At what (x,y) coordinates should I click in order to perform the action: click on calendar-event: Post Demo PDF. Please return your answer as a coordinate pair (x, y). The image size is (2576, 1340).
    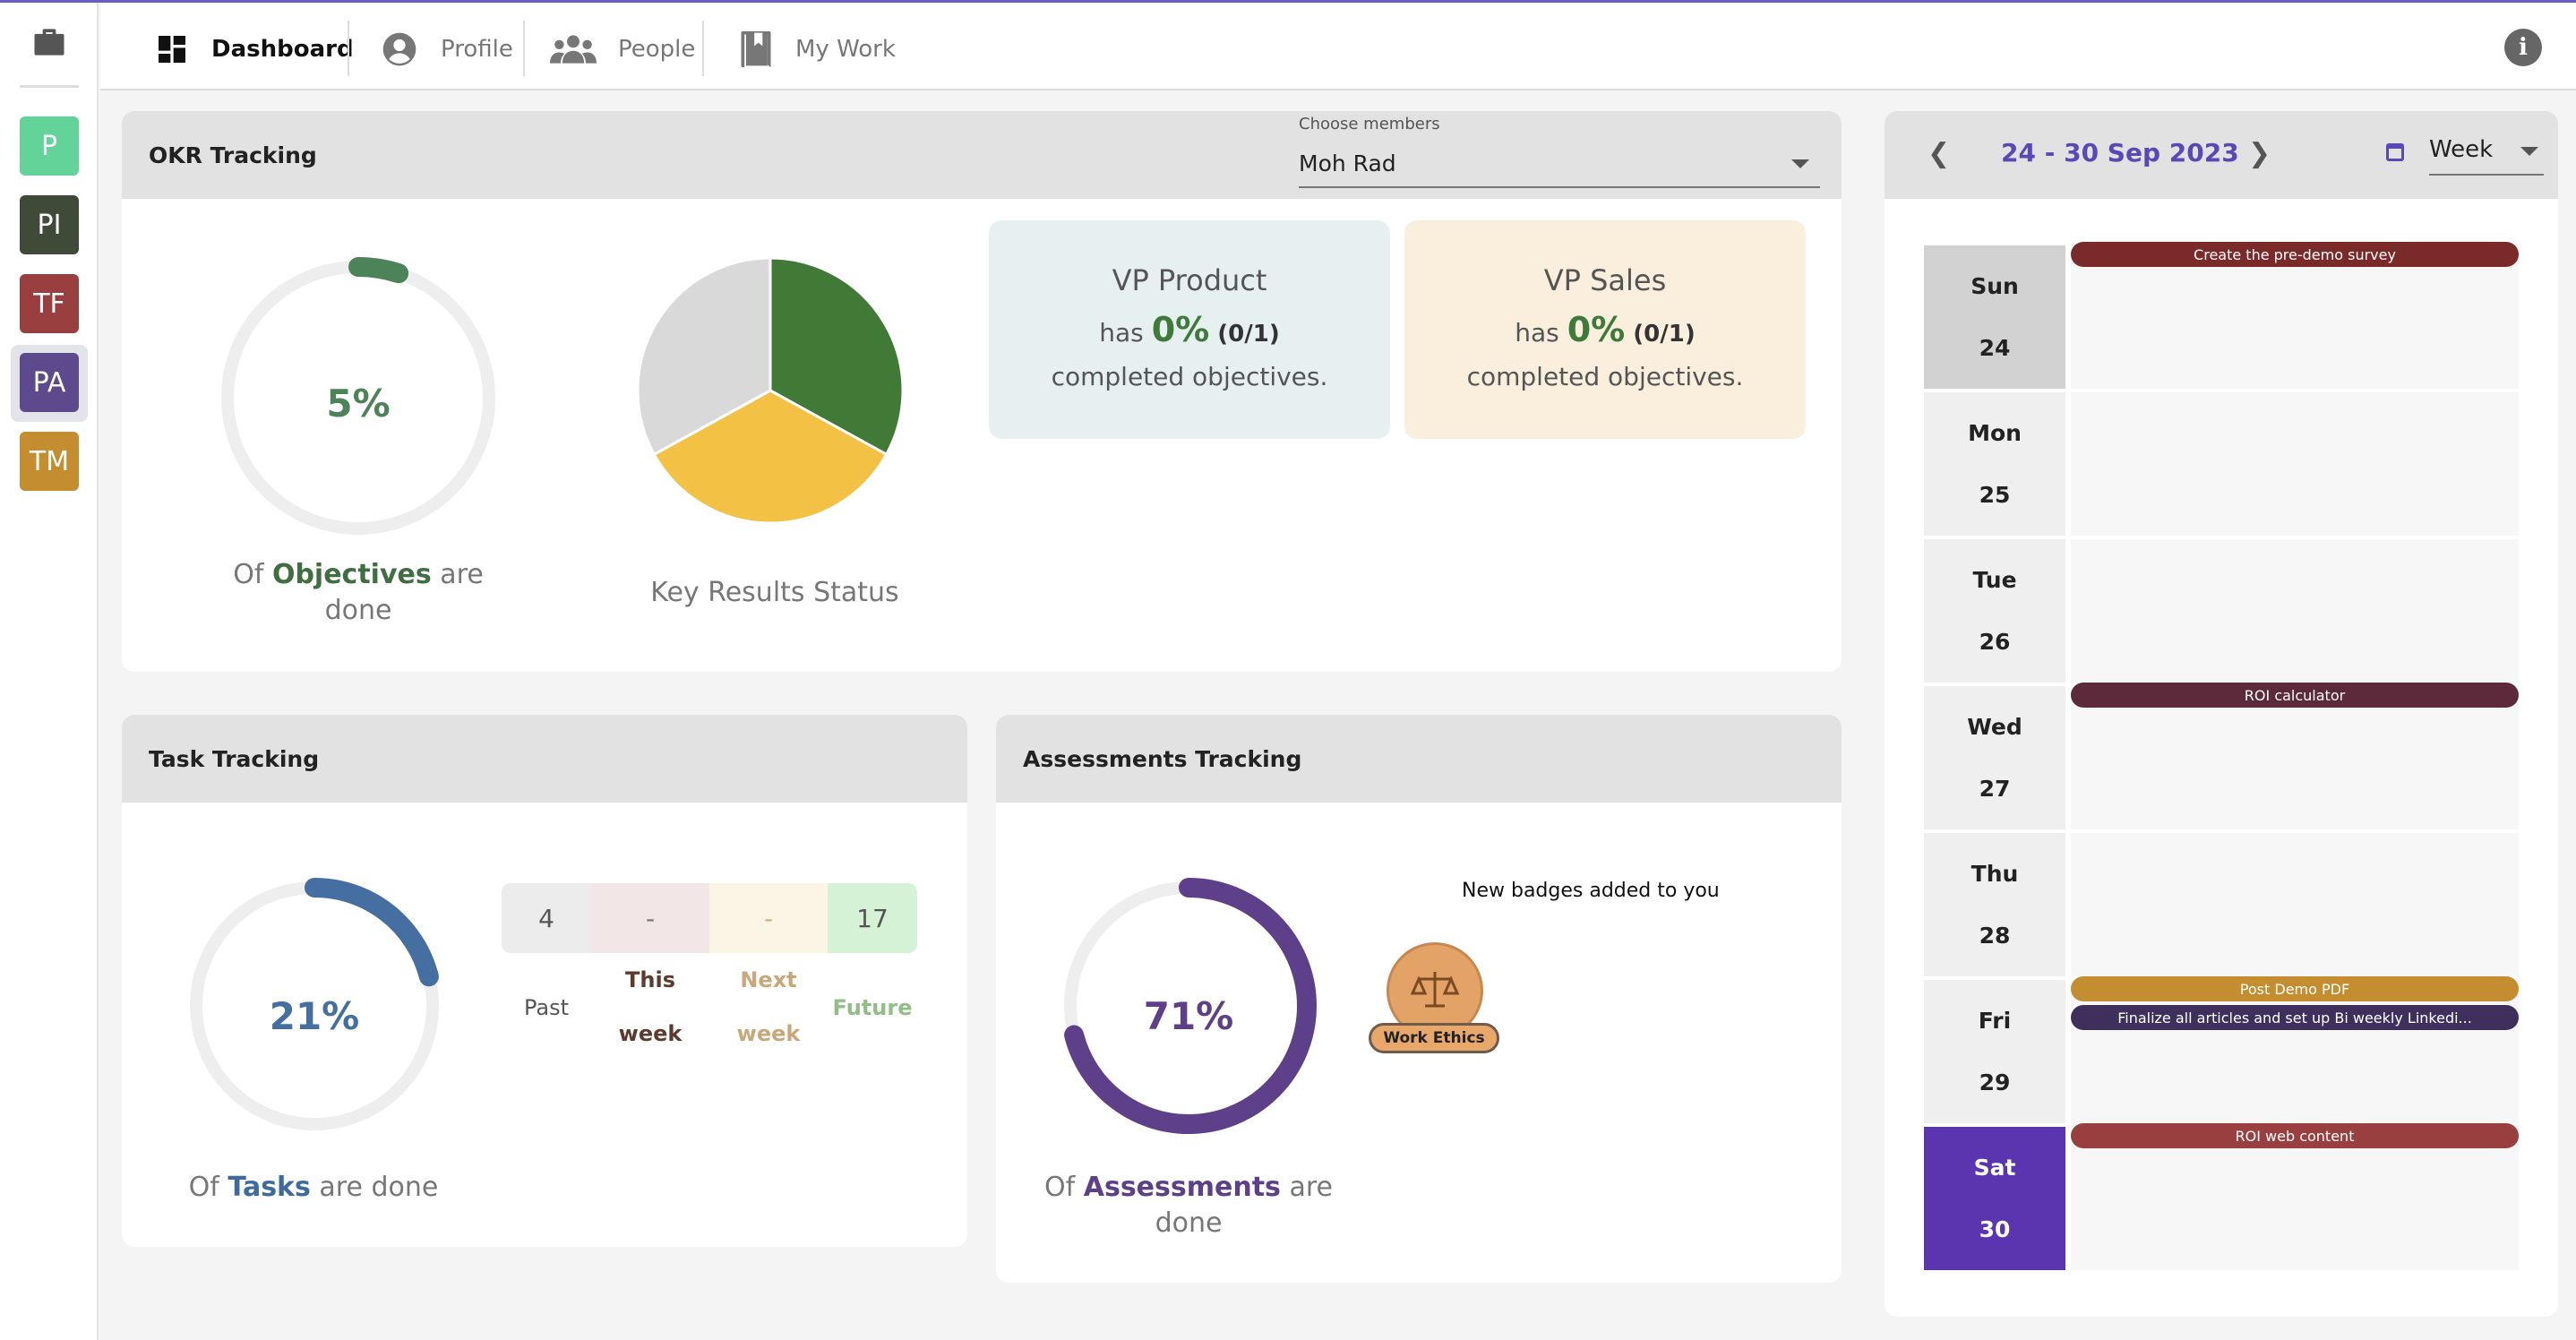
    Looking at the image, I should click on (2295, 988).